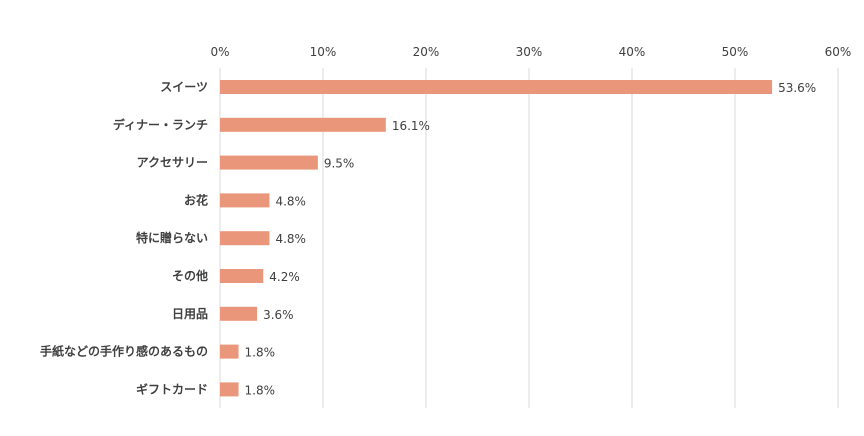  I want to click on x-tick-label: 0%, so click(219, 52).